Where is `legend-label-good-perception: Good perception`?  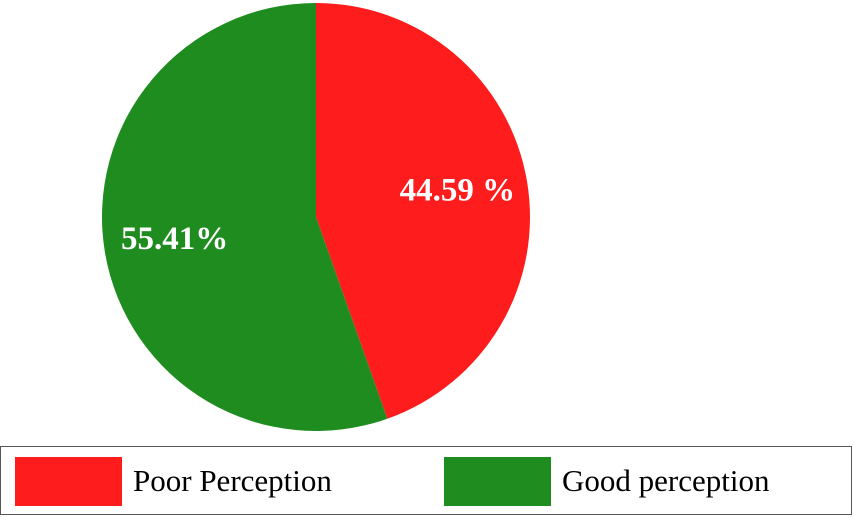
legend-label-good-perception: Good perception is located at coordinates (666, 480).